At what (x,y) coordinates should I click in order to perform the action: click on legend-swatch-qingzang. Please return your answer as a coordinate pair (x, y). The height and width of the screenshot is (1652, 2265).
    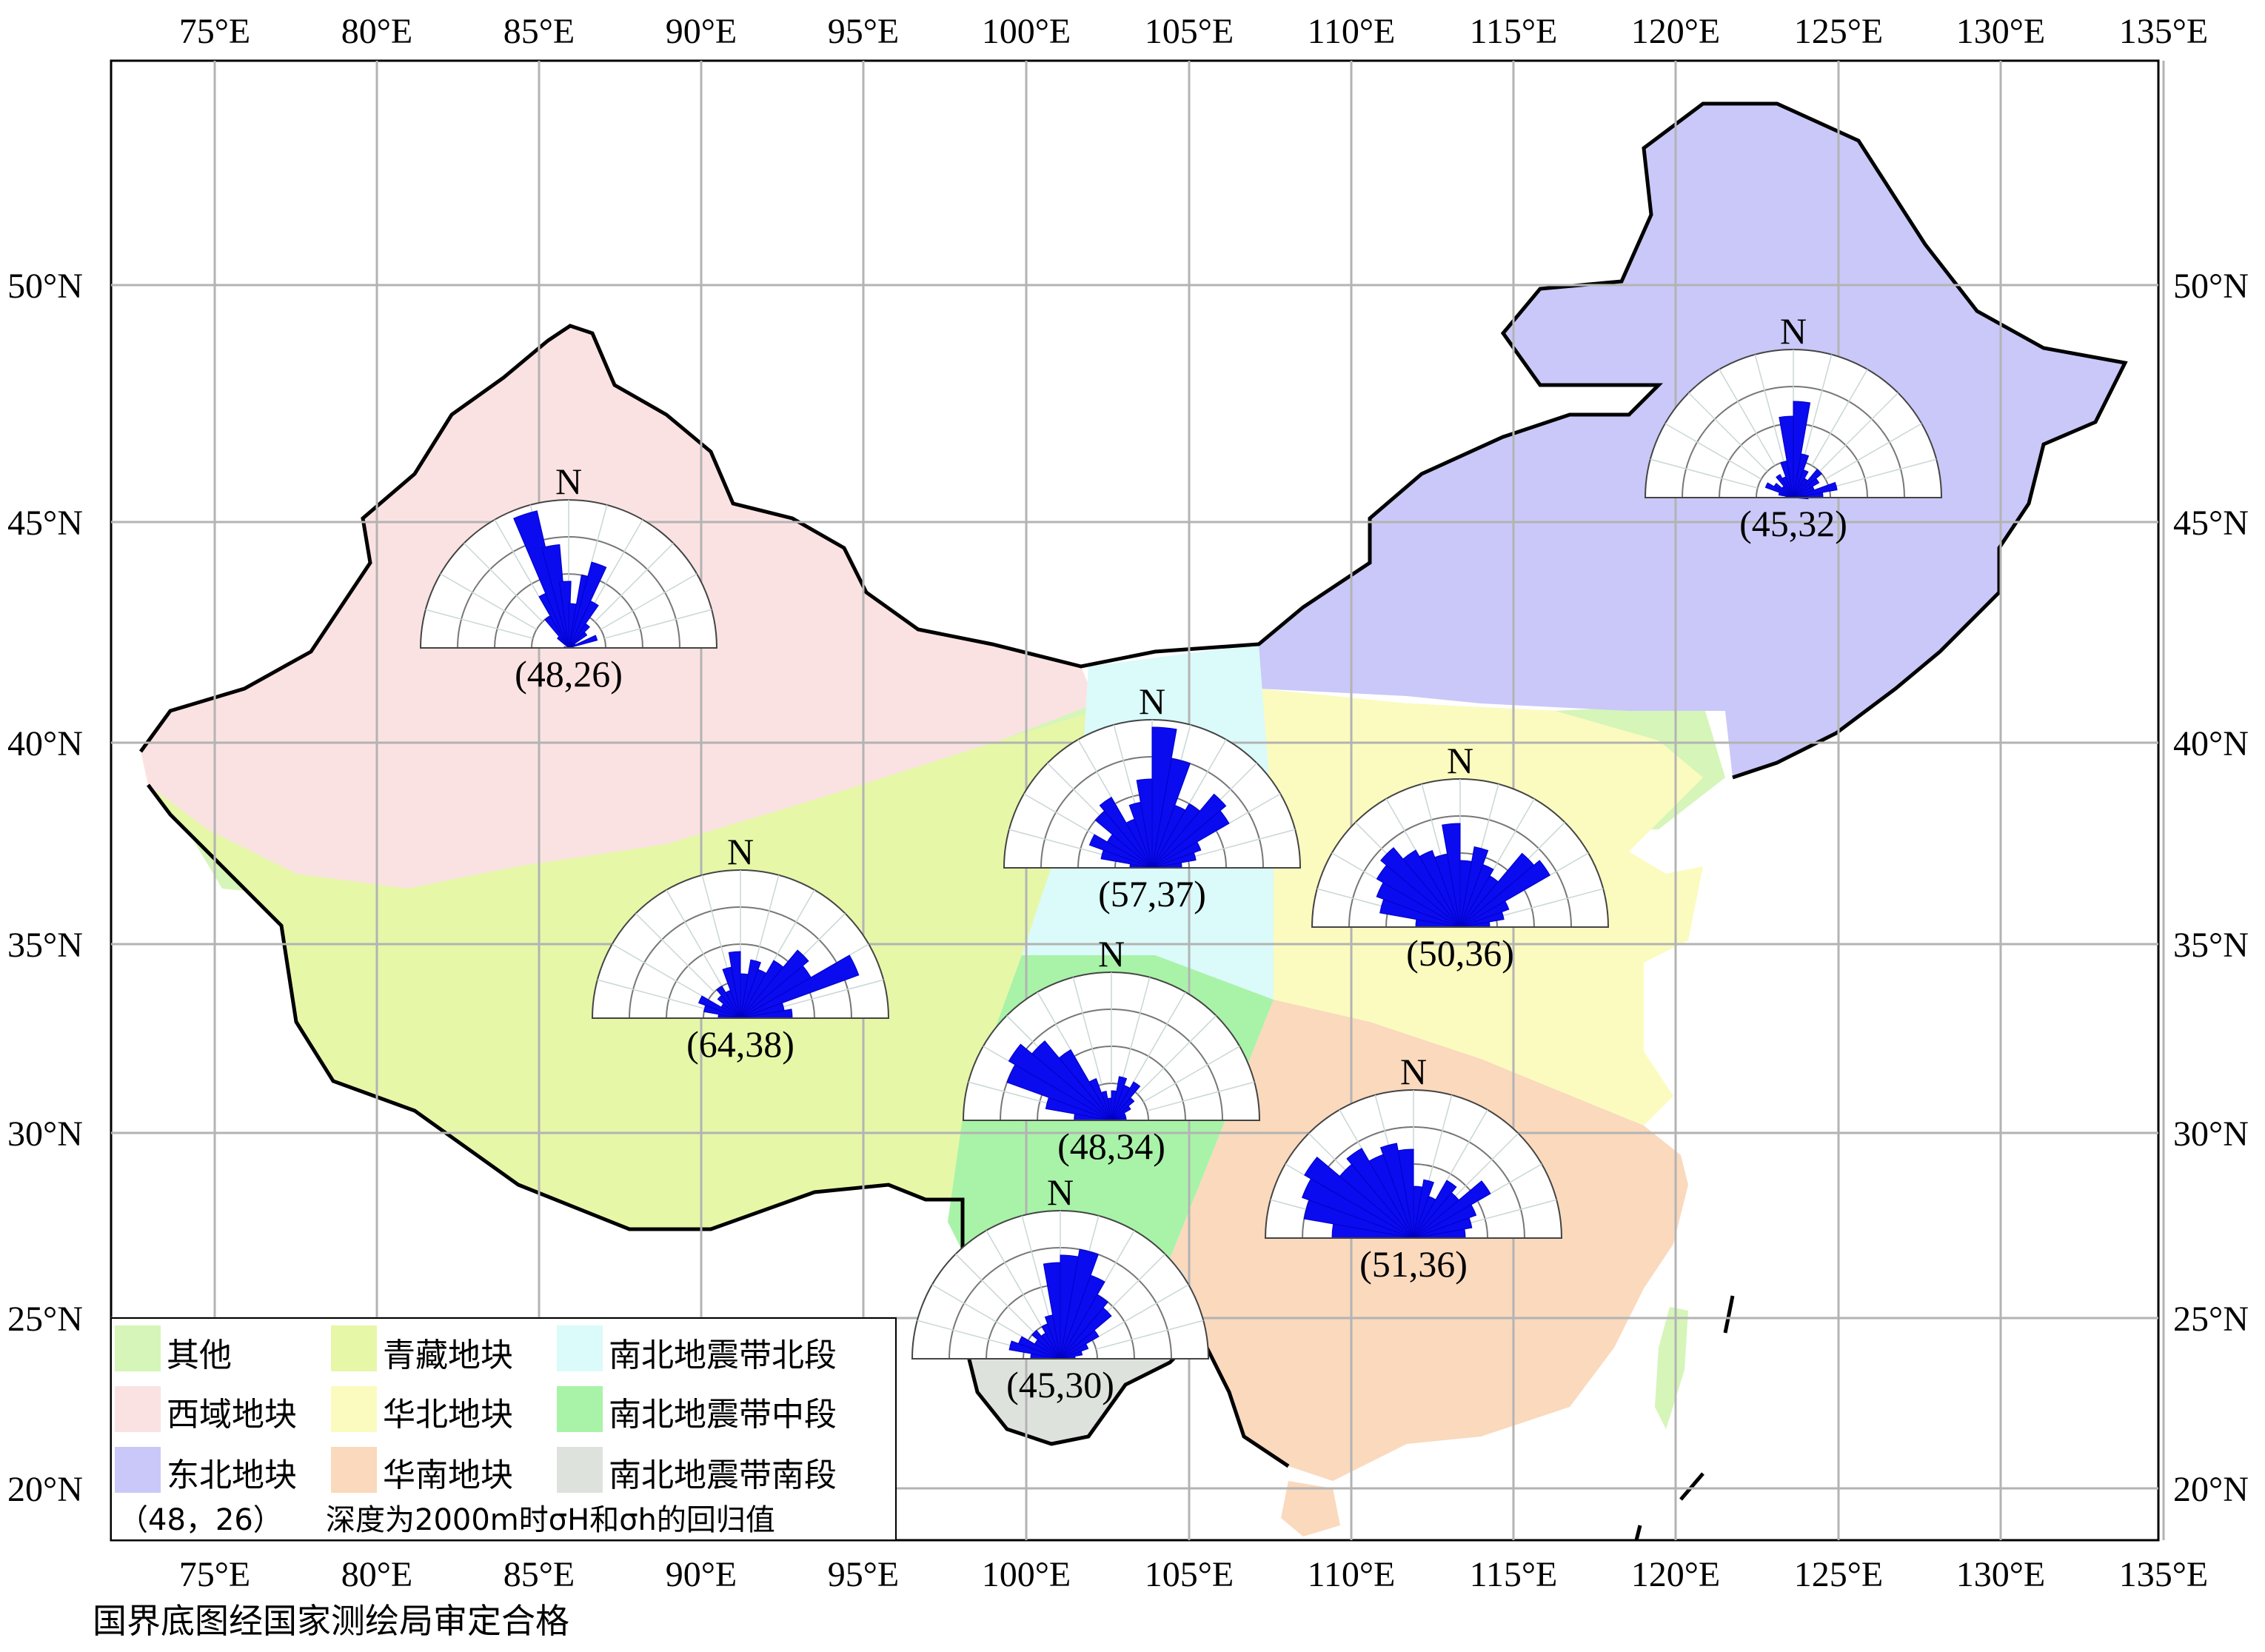
    Looking at the image, I should click on (354, 1348).